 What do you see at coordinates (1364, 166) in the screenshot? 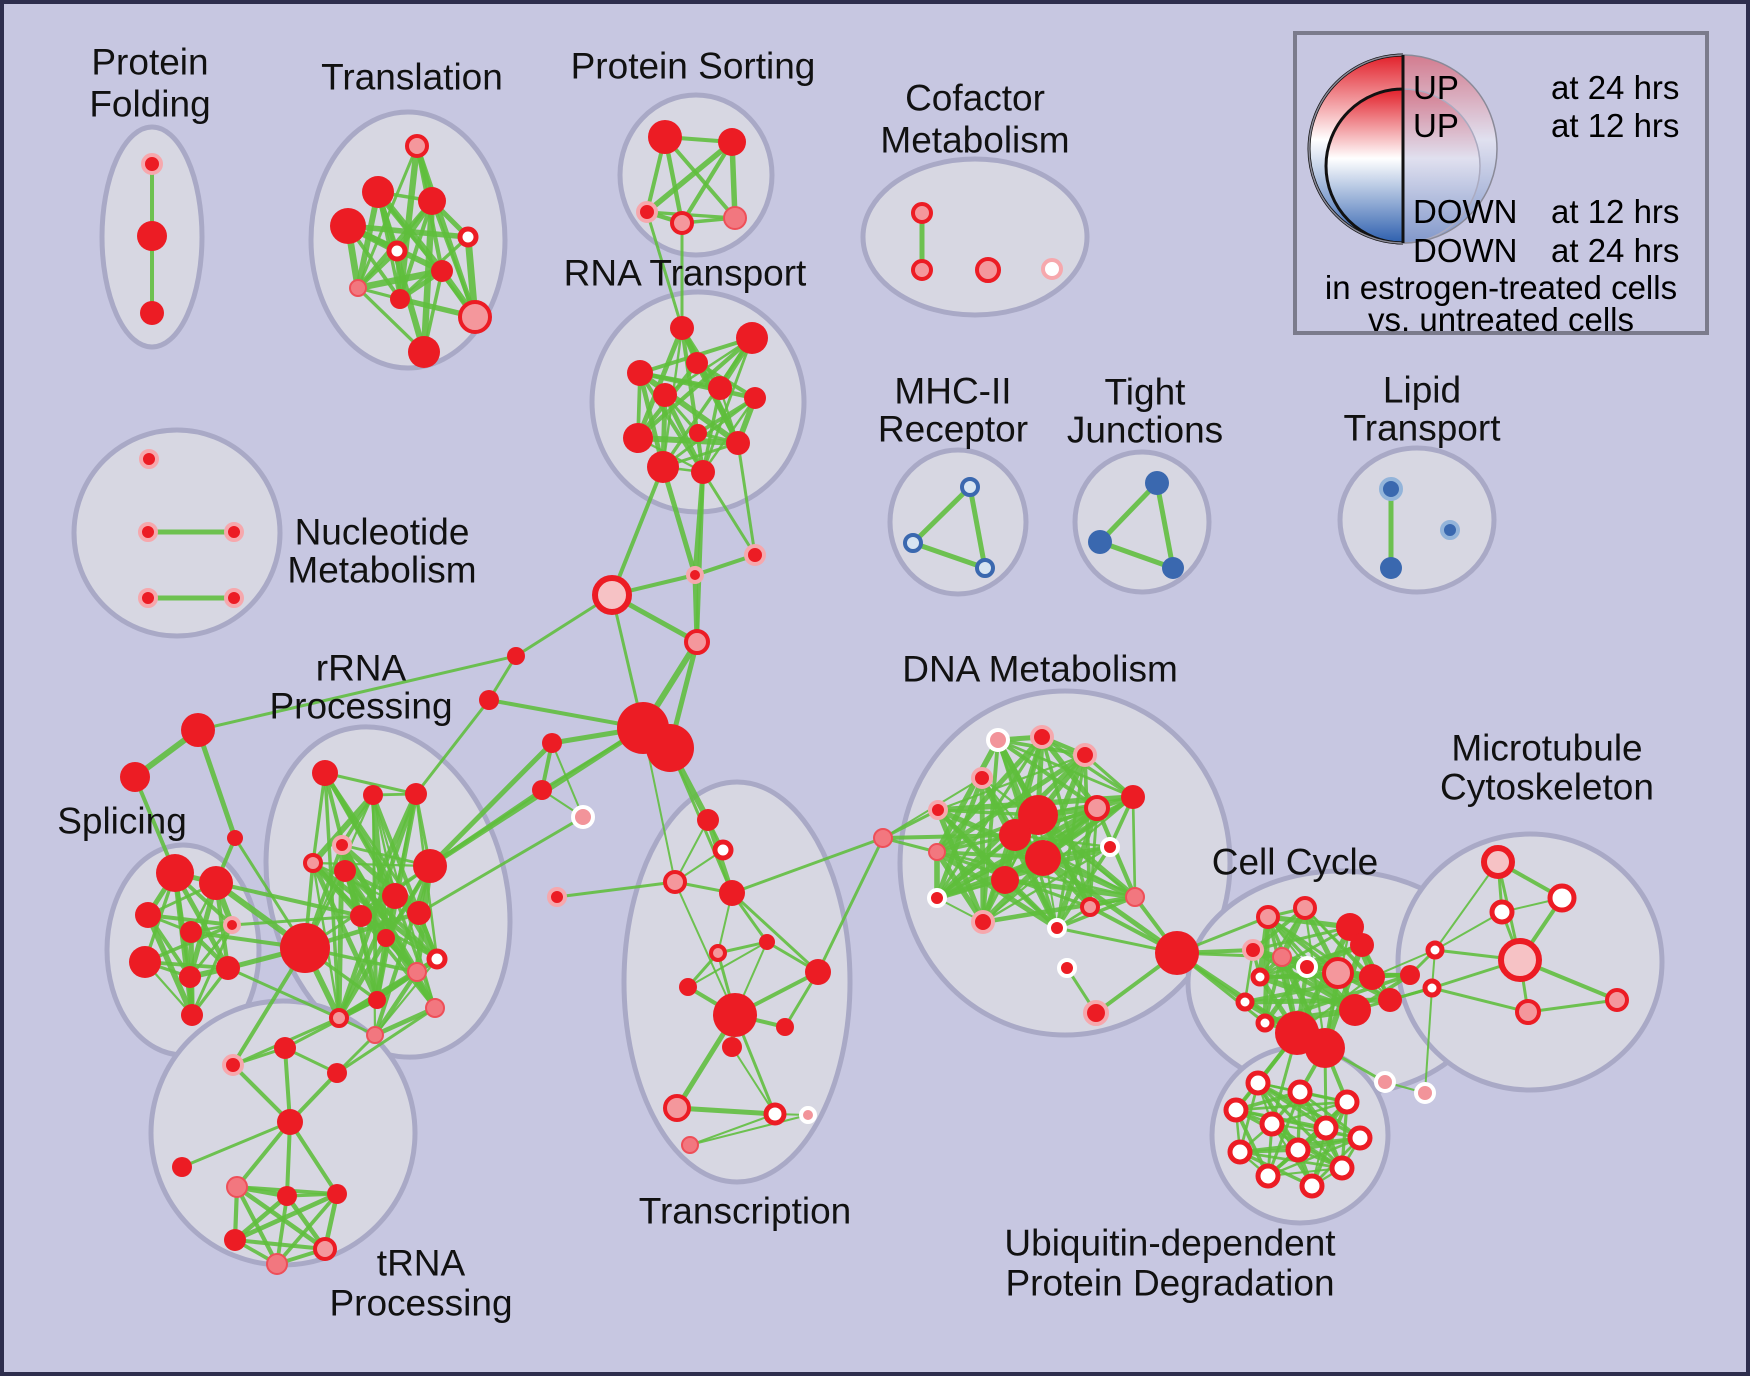
I see `legend-inner-arc` at bounding box center [1364, 166].